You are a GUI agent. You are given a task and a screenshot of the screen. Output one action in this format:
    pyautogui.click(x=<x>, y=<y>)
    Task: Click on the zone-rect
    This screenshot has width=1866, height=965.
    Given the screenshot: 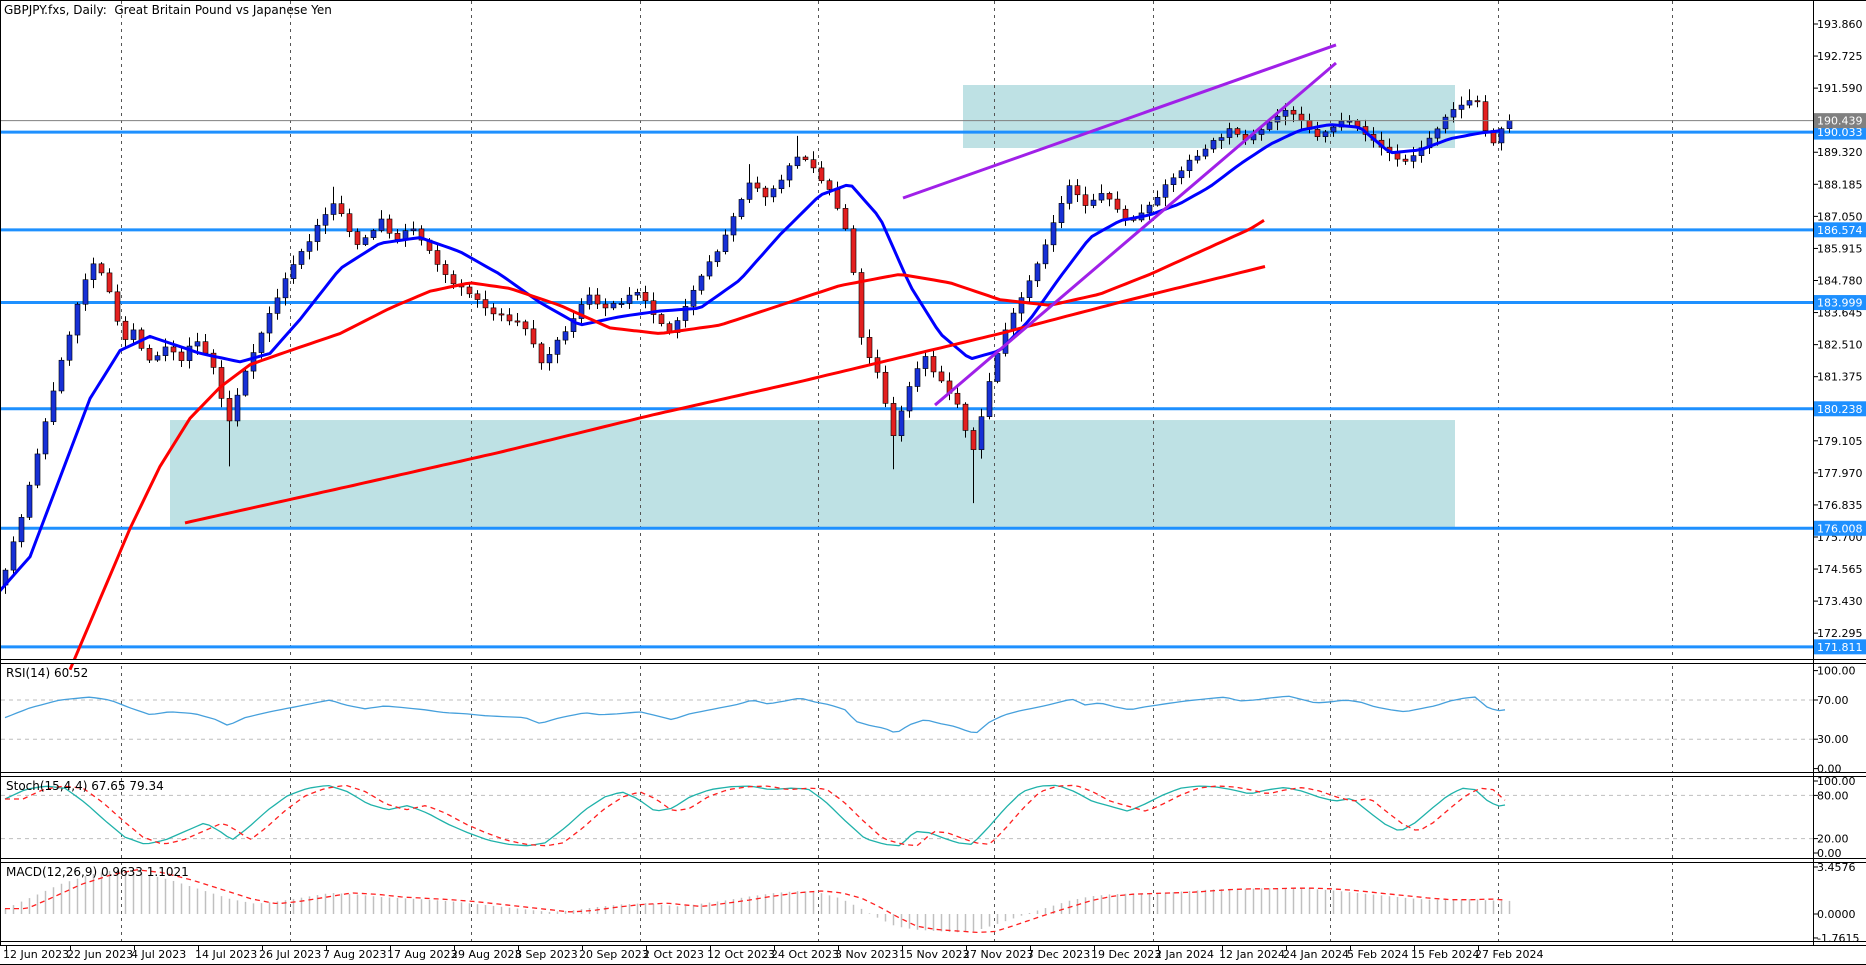 What is the action you would take?
    pyautogui.click(x=812, y=474)
    